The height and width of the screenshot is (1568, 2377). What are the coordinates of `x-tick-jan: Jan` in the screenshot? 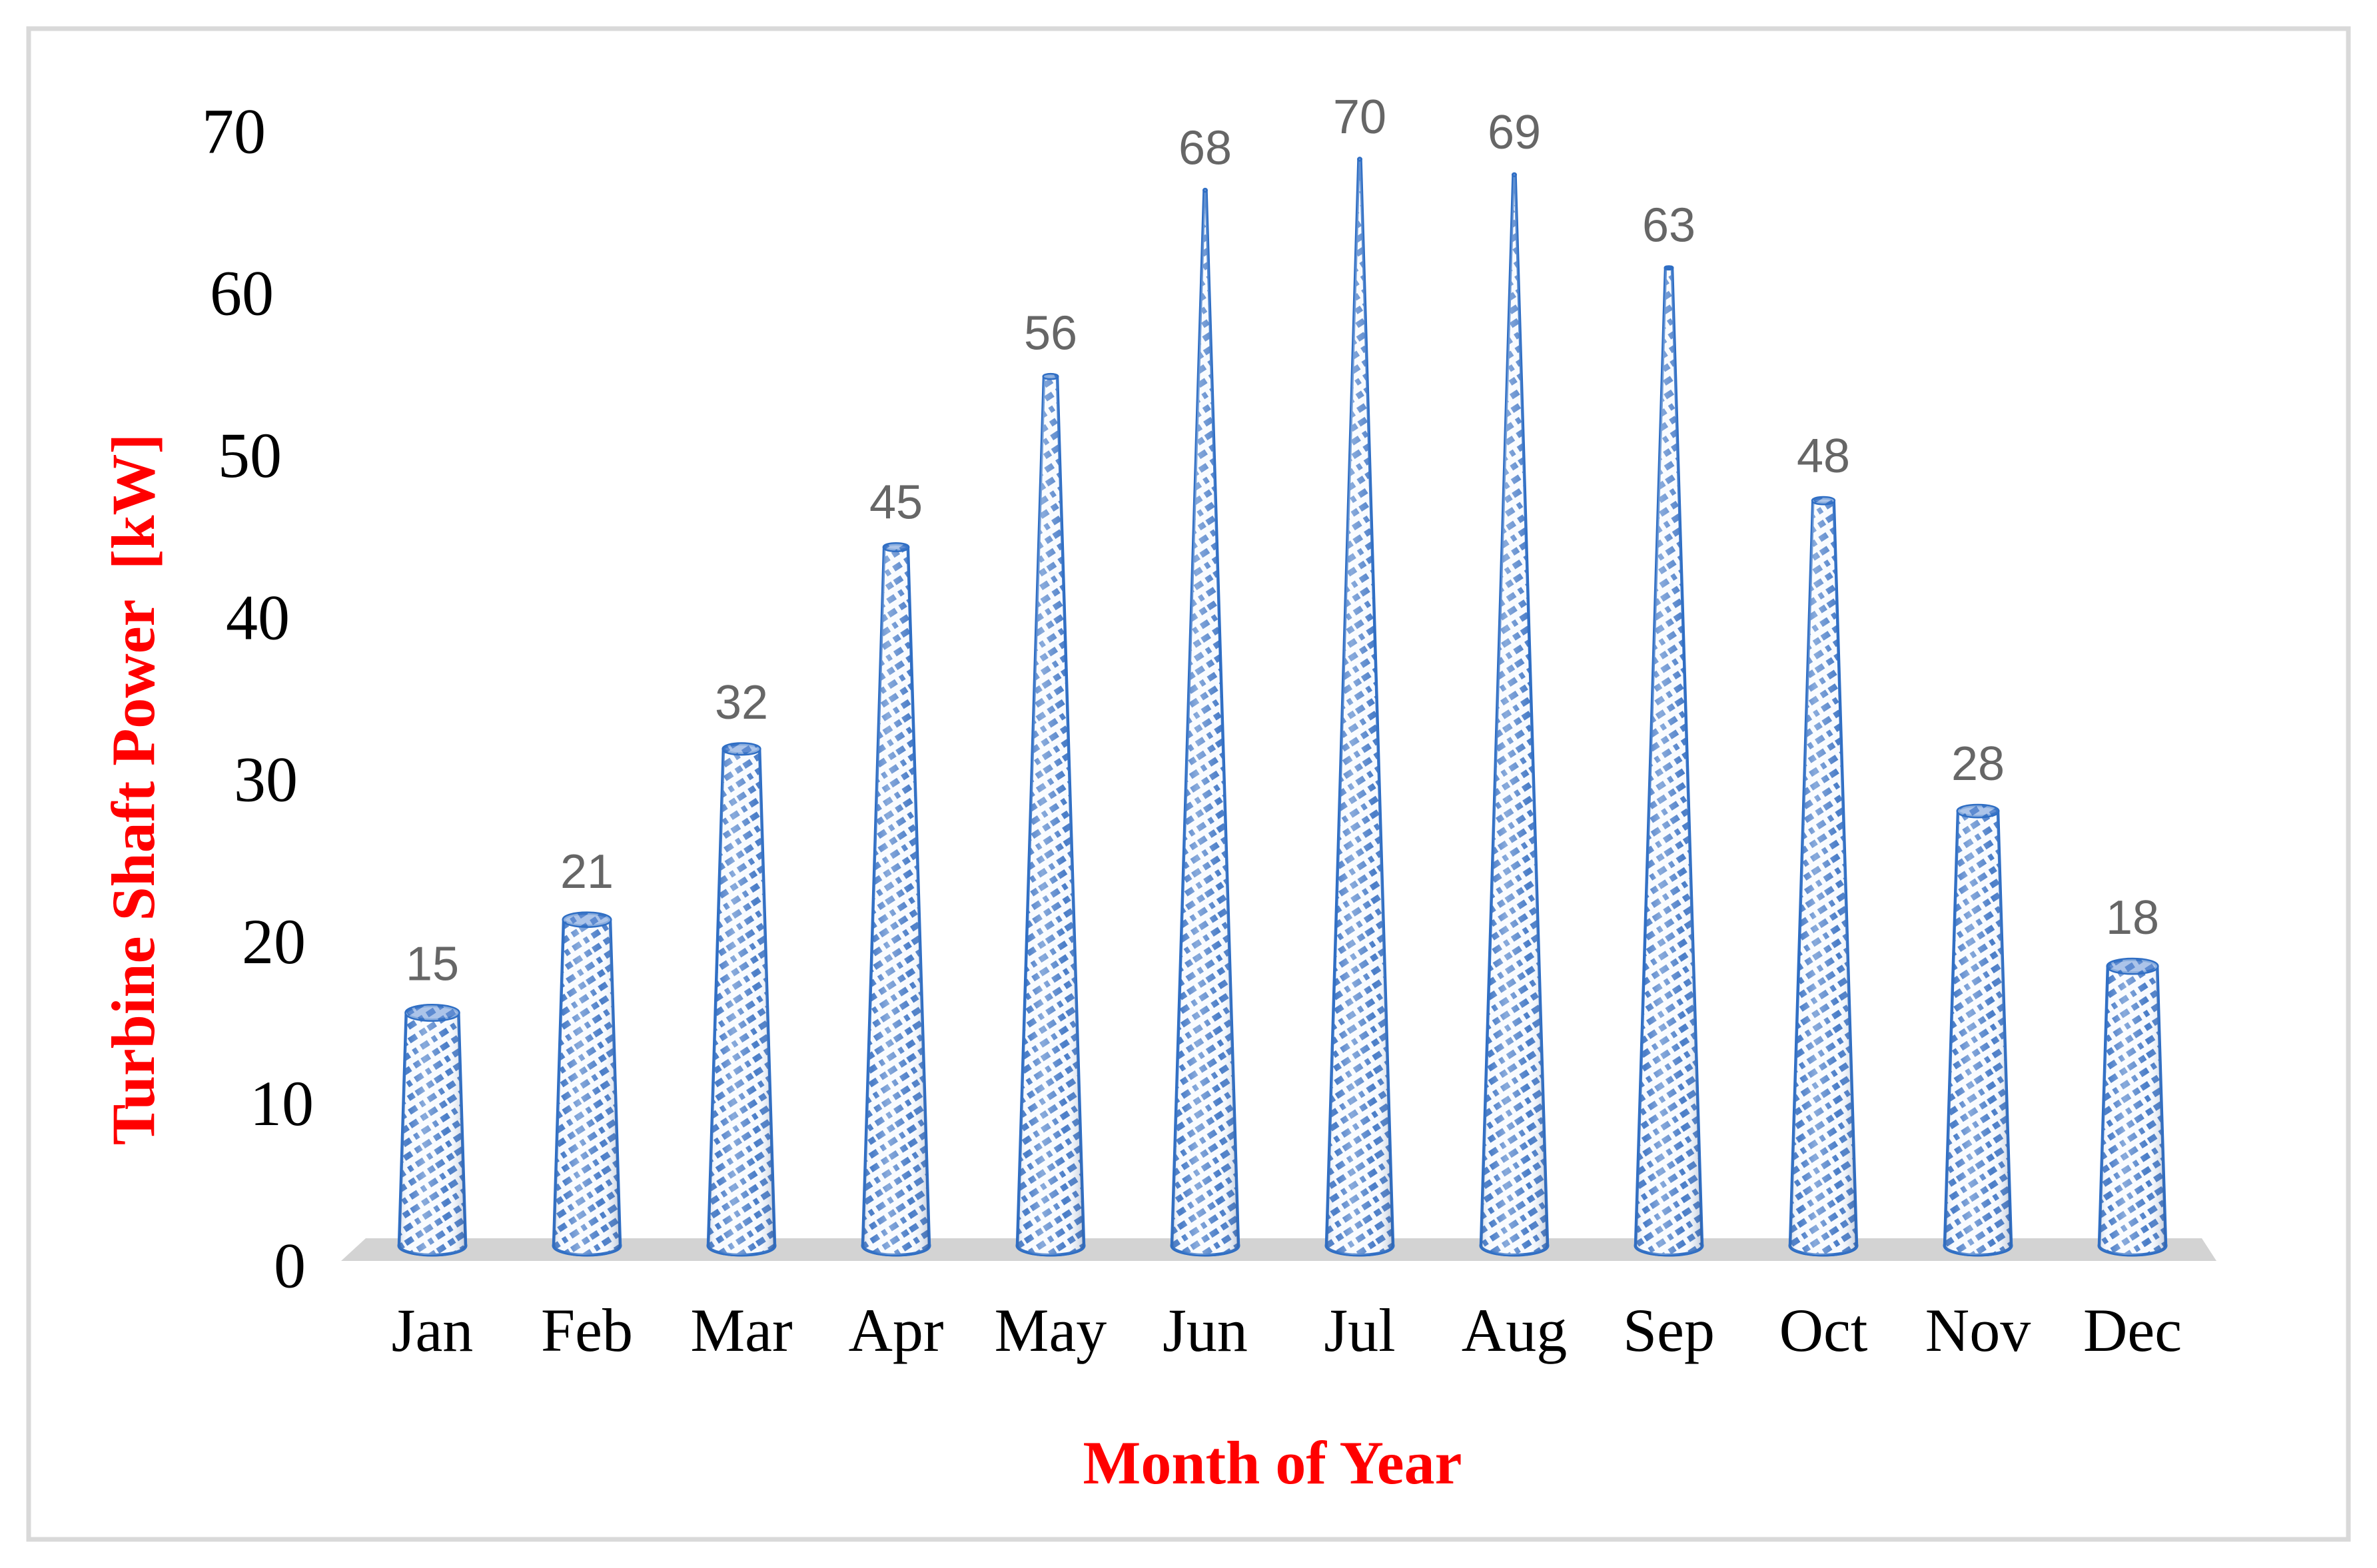 It's located at (433, 1330).